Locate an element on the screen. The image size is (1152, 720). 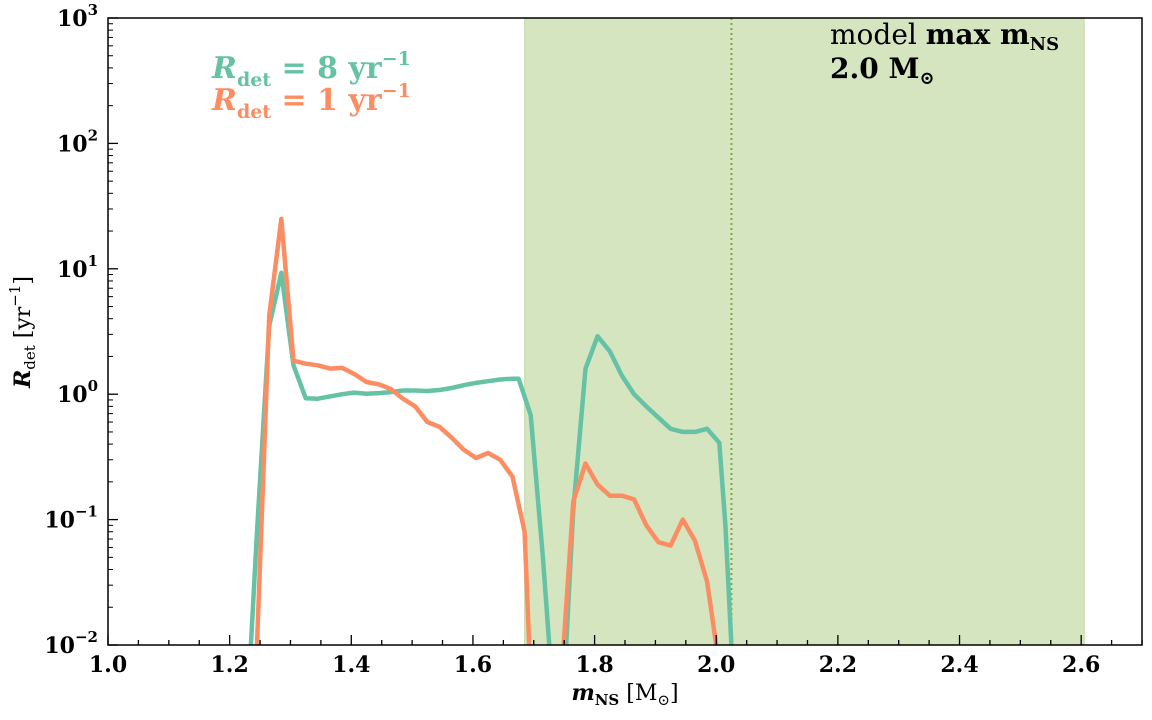
annotation-line-1: model max mNS is located at coordinates (944, 36).